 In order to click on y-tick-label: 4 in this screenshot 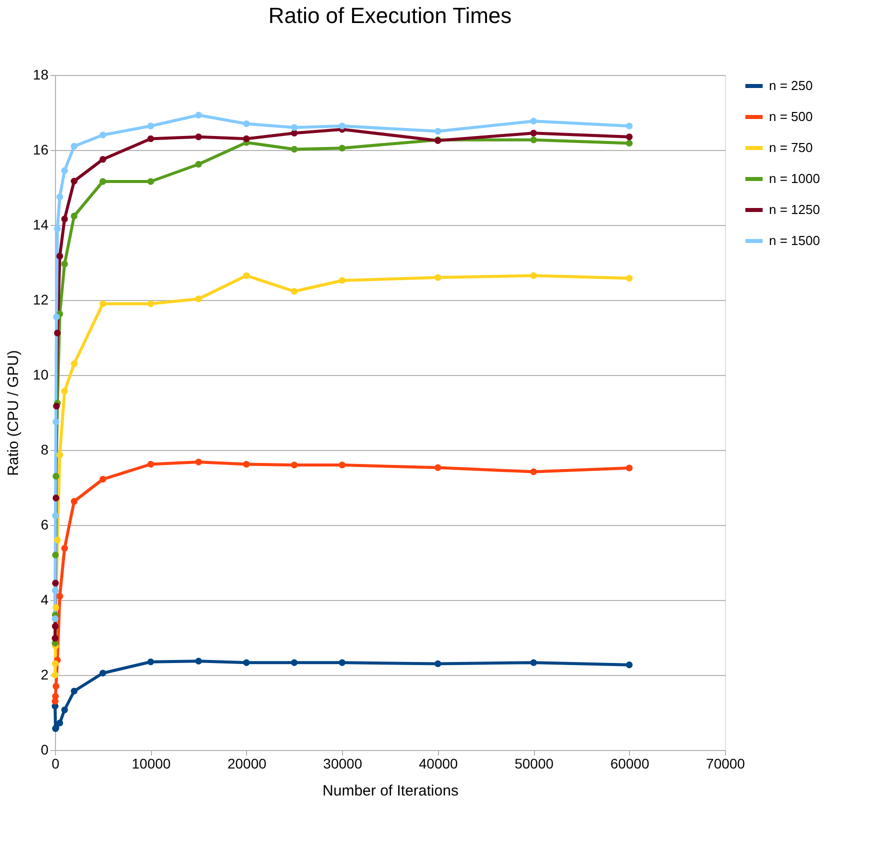, I will do `click(44, 600)`.